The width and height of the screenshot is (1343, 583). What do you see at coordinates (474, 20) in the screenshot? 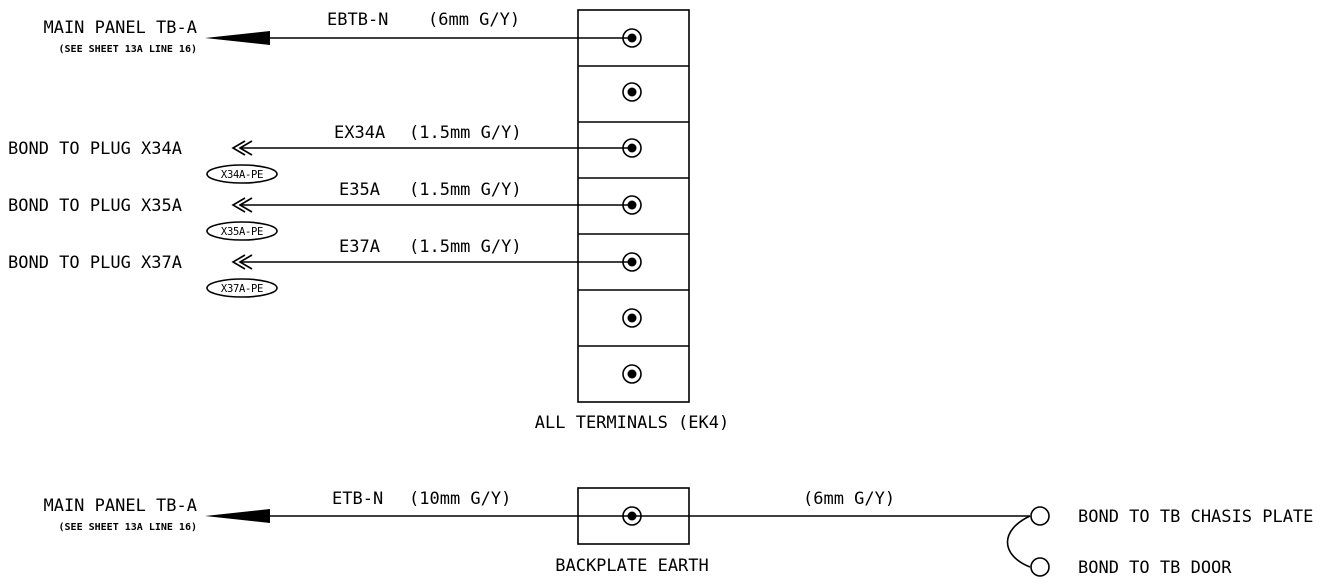
I see `wire-spec-ebtb-n: (6mm G/Y)` at bounding box center [474, 20].